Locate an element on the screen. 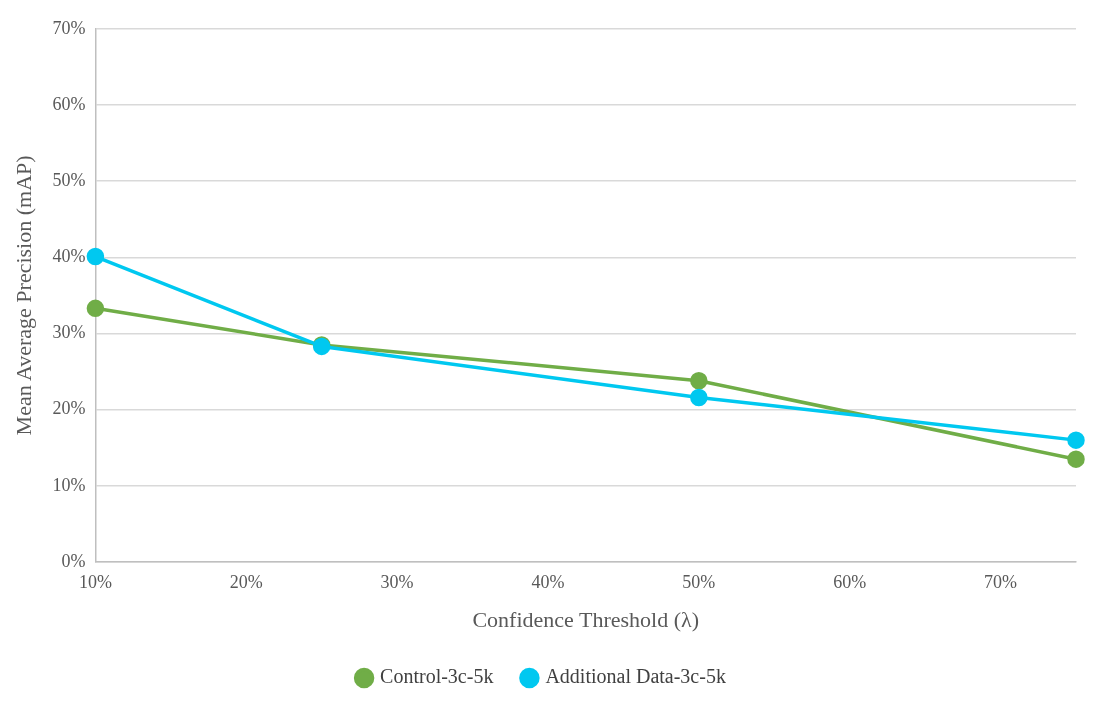 This screenshot has width=1096, height=706. x-tick-label: 40% is located at coordinates (548, 581).